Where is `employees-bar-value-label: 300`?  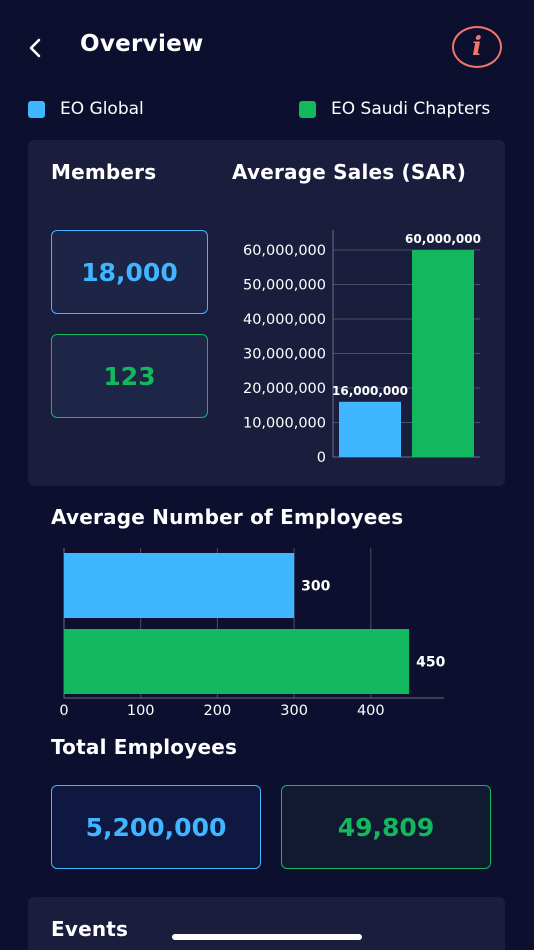
employees-bar-value-label: 300 is located at coordinates (315, 587).